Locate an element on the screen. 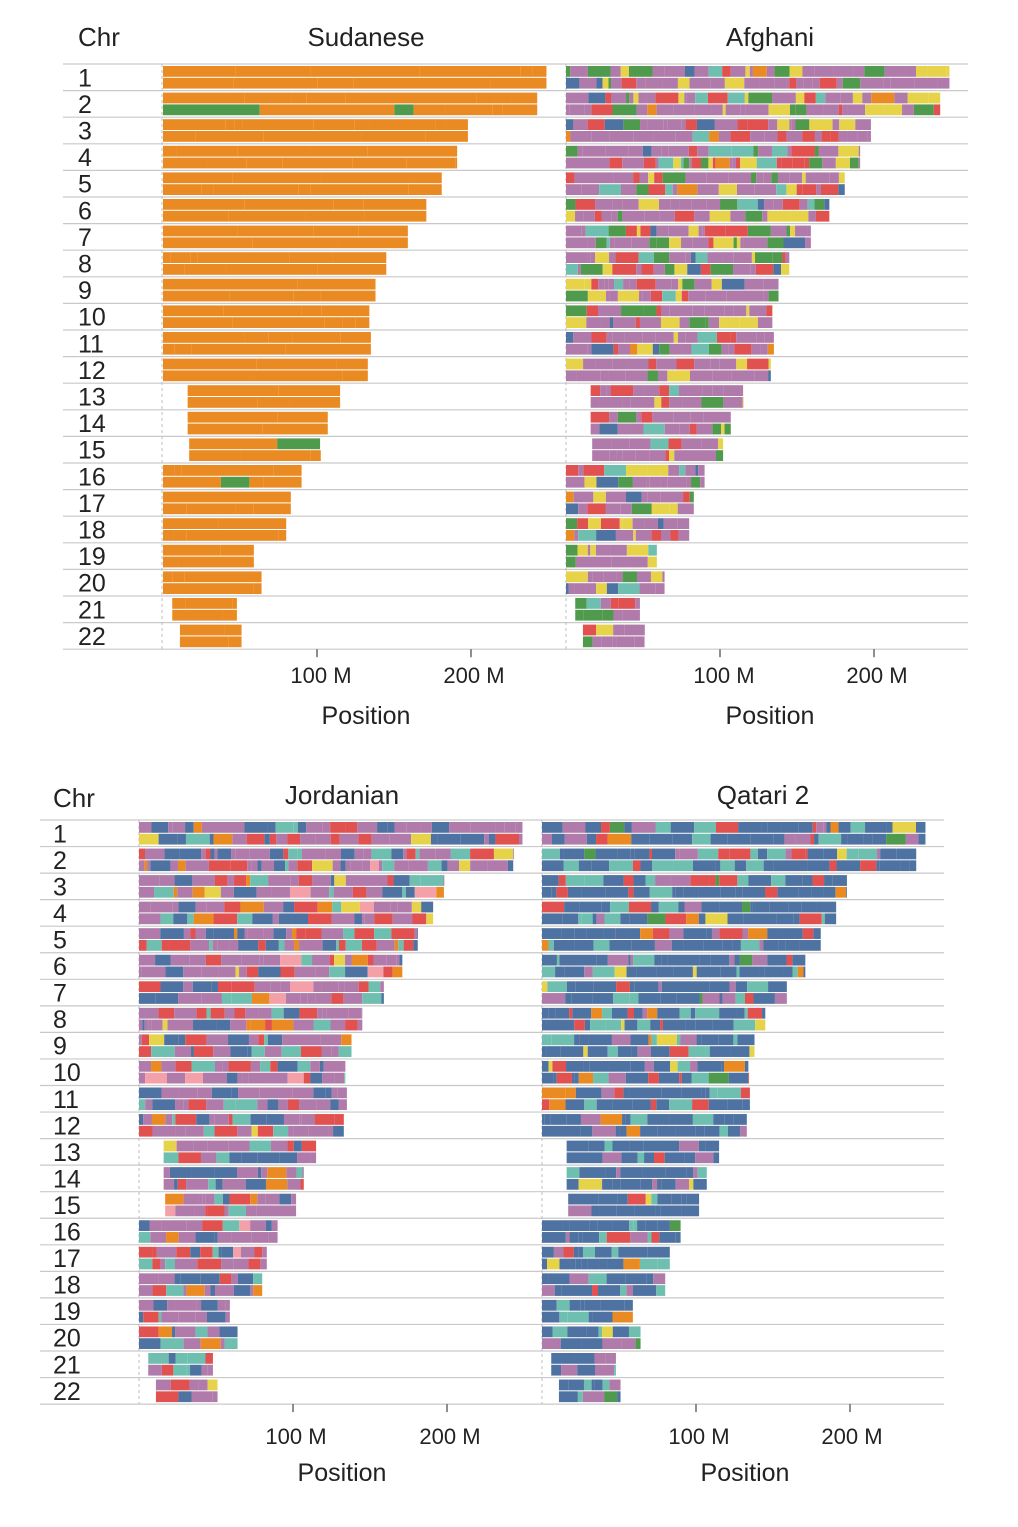  chromosome-label: 12 is located at coordinates (92, 371).